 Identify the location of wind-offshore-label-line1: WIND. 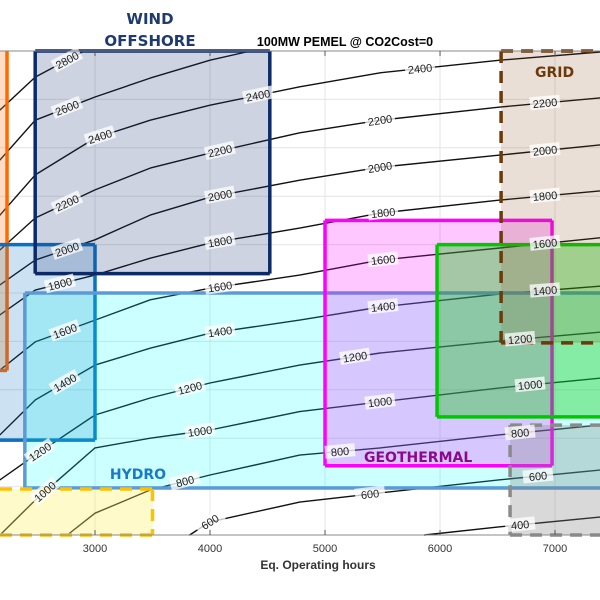
(149, 19).